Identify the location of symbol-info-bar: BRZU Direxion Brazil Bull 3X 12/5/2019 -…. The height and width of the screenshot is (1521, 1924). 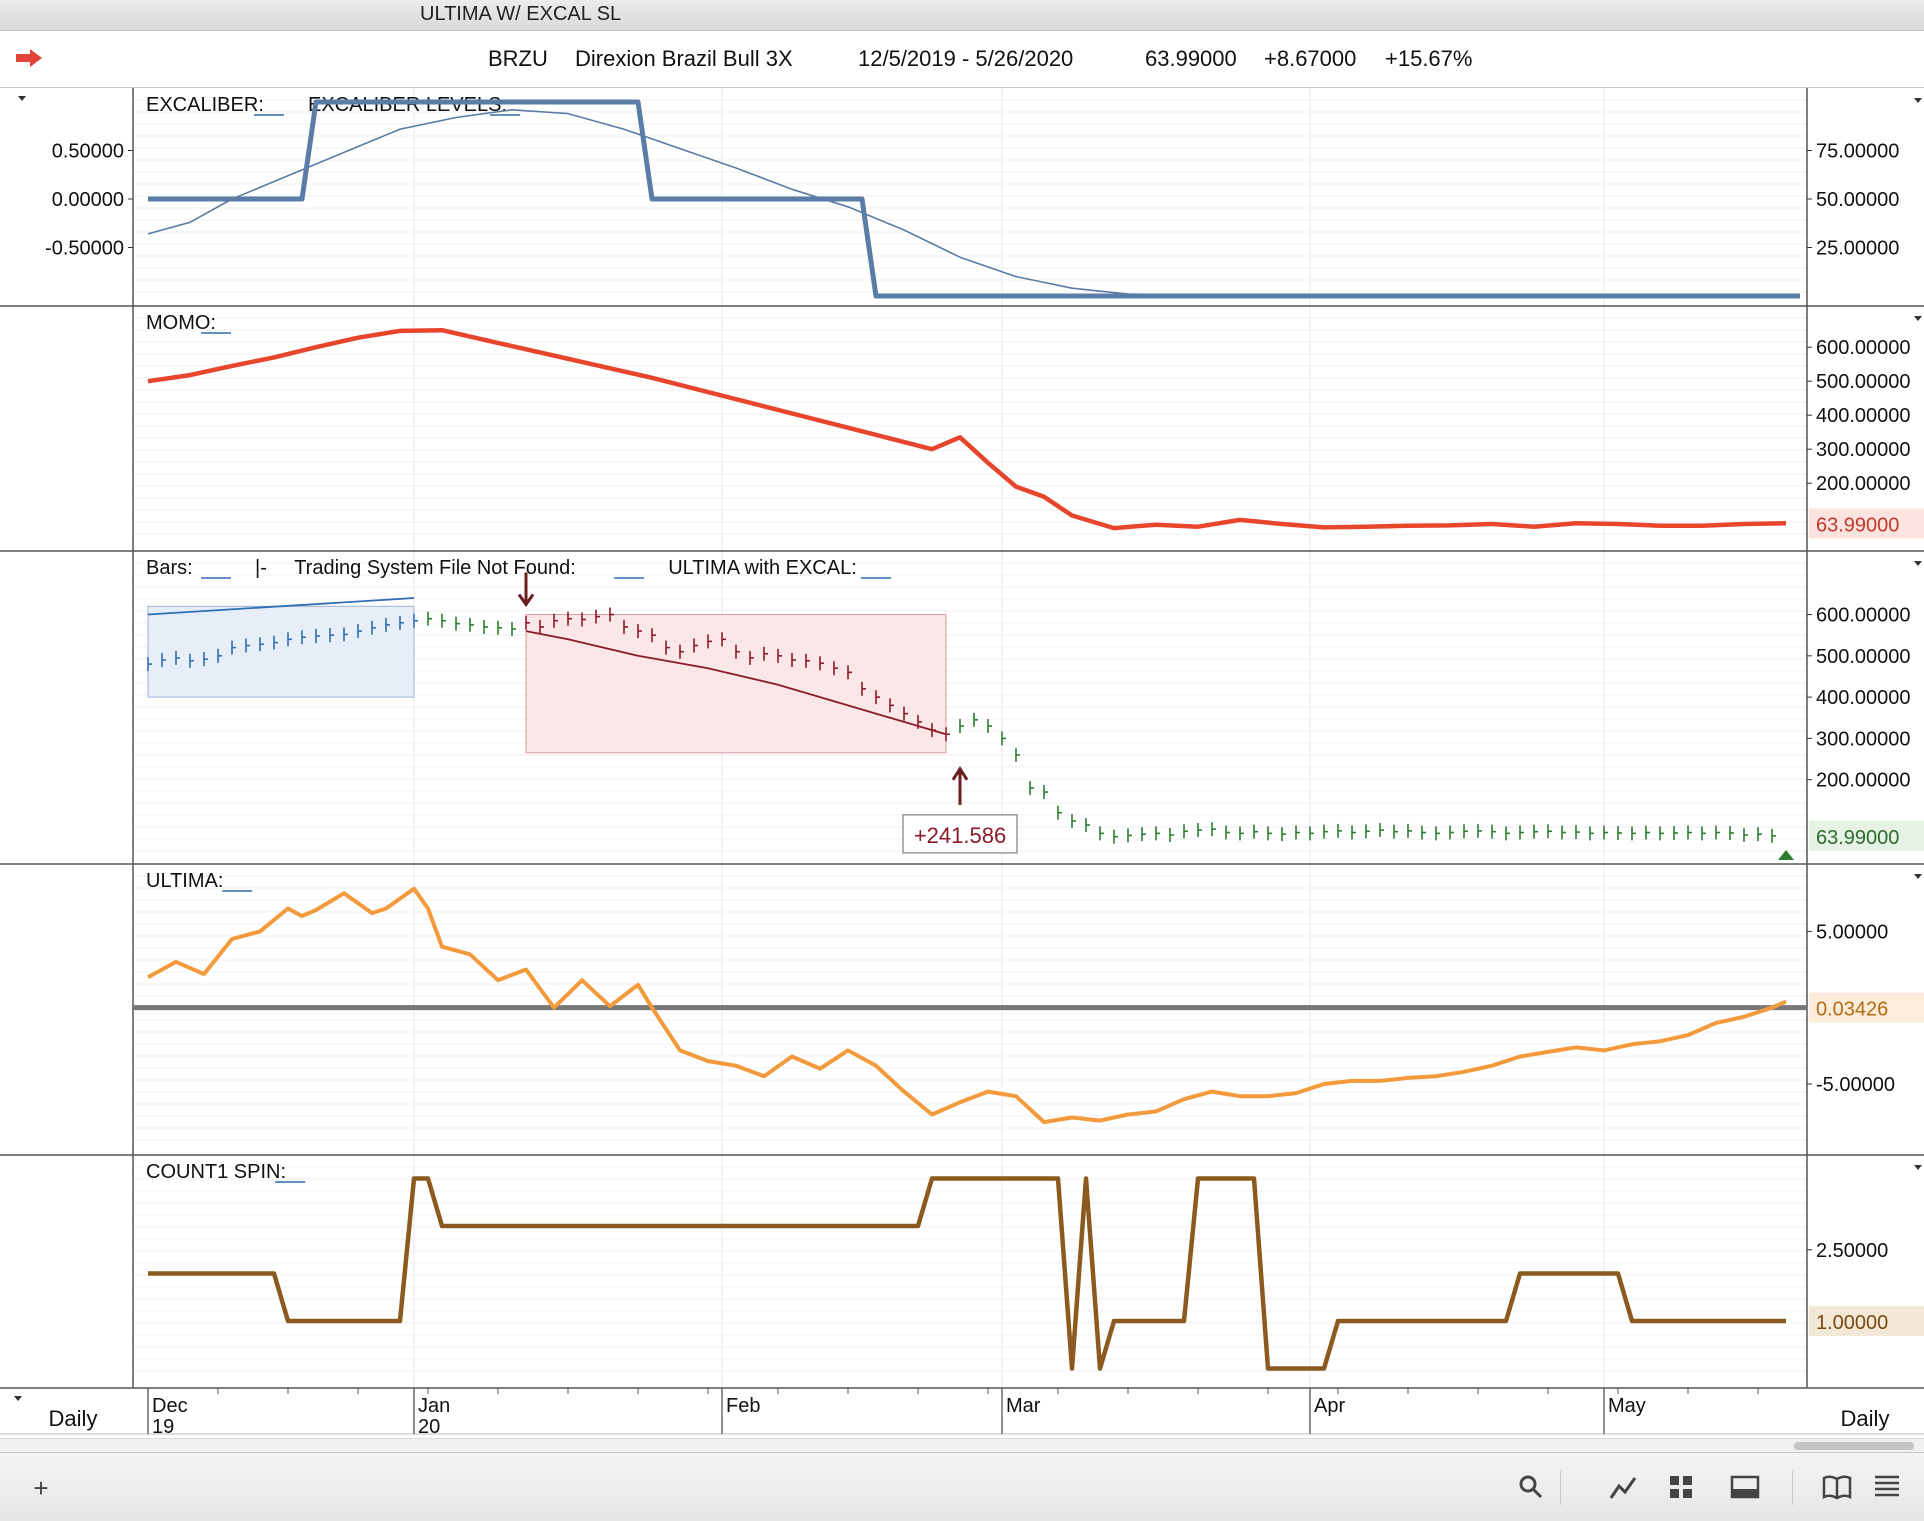
(962, 59).